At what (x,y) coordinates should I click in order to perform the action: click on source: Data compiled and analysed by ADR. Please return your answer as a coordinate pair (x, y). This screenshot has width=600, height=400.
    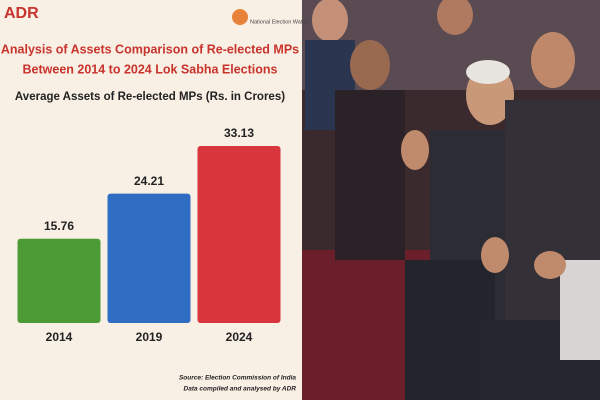
    Looking at the image, I should click on (240, 389).